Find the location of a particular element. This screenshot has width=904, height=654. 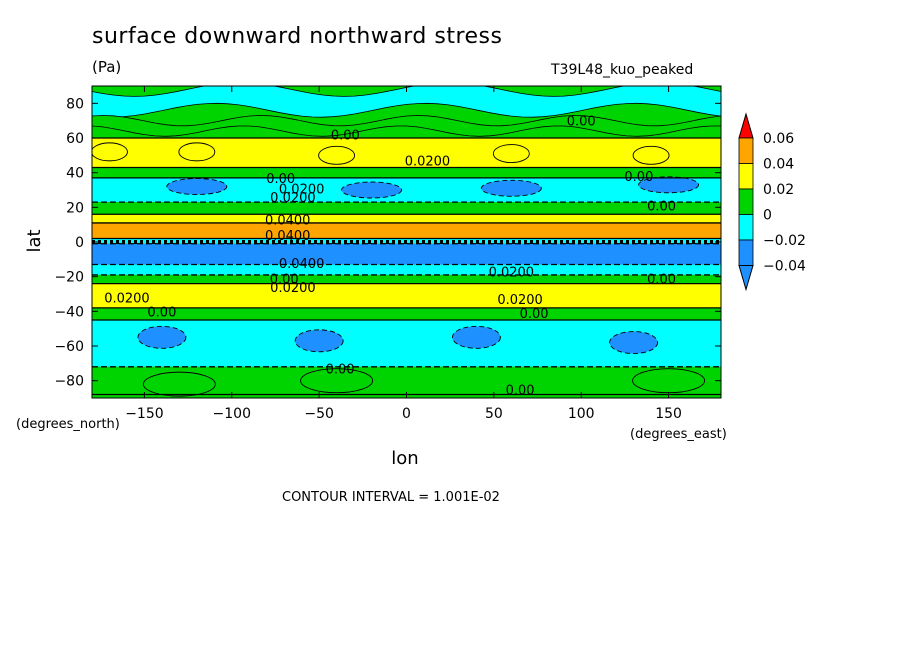

x-tick-label: −100 is located at coordinates (232, 414).